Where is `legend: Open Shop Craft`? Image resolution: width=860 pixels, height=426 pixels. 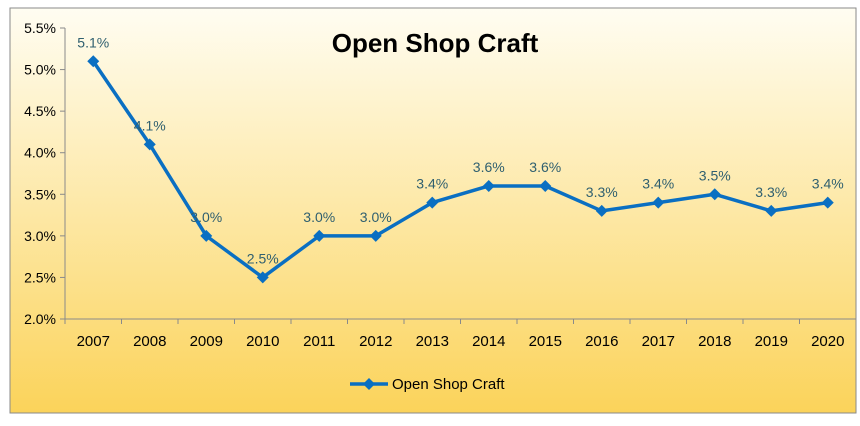
legend: Open Shop Craft is located at coordinates (427, 384).